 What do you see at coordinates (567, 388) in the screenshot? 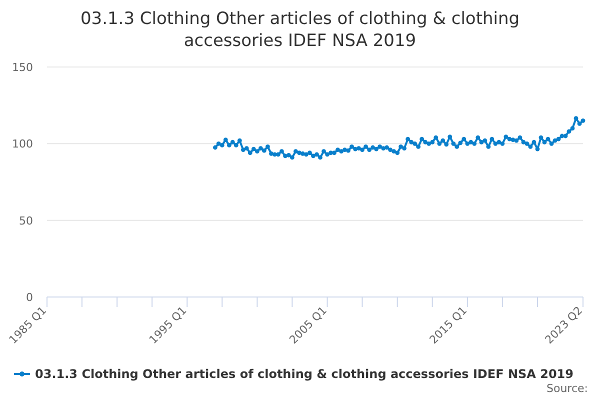
I see `source-note: Source:` at bounding box center [567, 388].